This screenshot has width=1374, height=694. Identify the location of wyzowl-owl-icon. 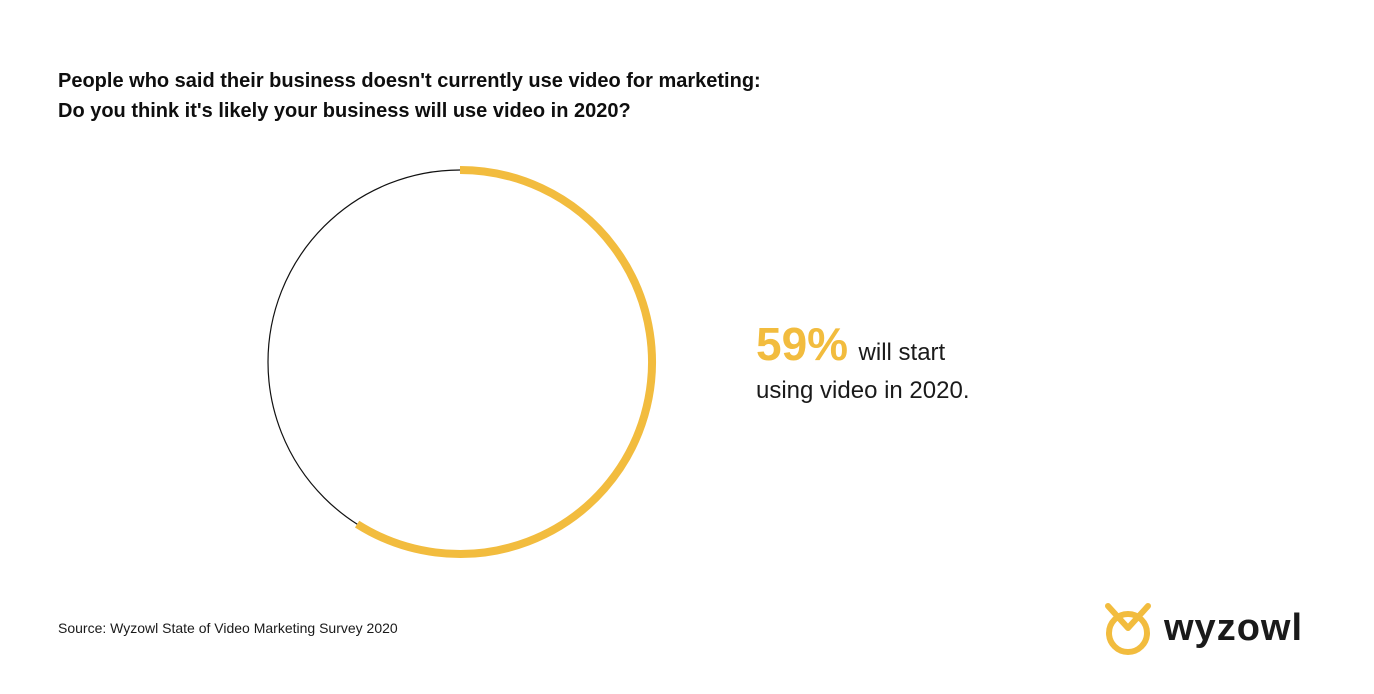
(1128, 629).